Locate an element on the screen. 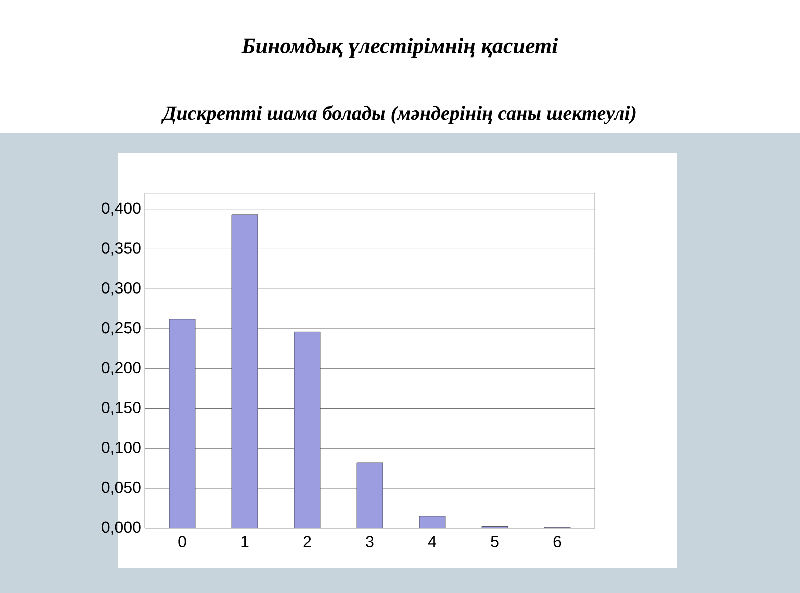 This screenshot has width=800, height=593. y-tick-label: 0,100 is located at coordinates (121, 449).